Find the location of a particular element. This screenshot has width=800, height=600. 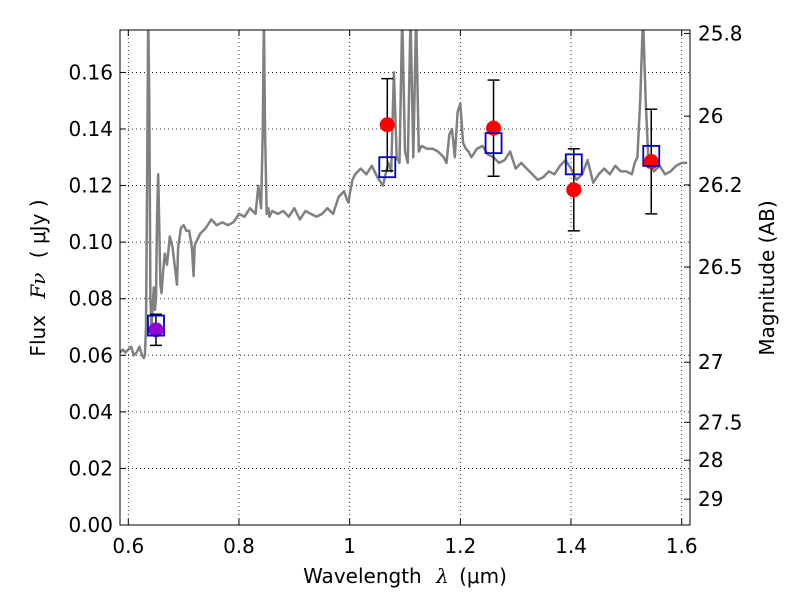

y-axis-label-unit: ( μJy ) is located at coordinates (38, 228).